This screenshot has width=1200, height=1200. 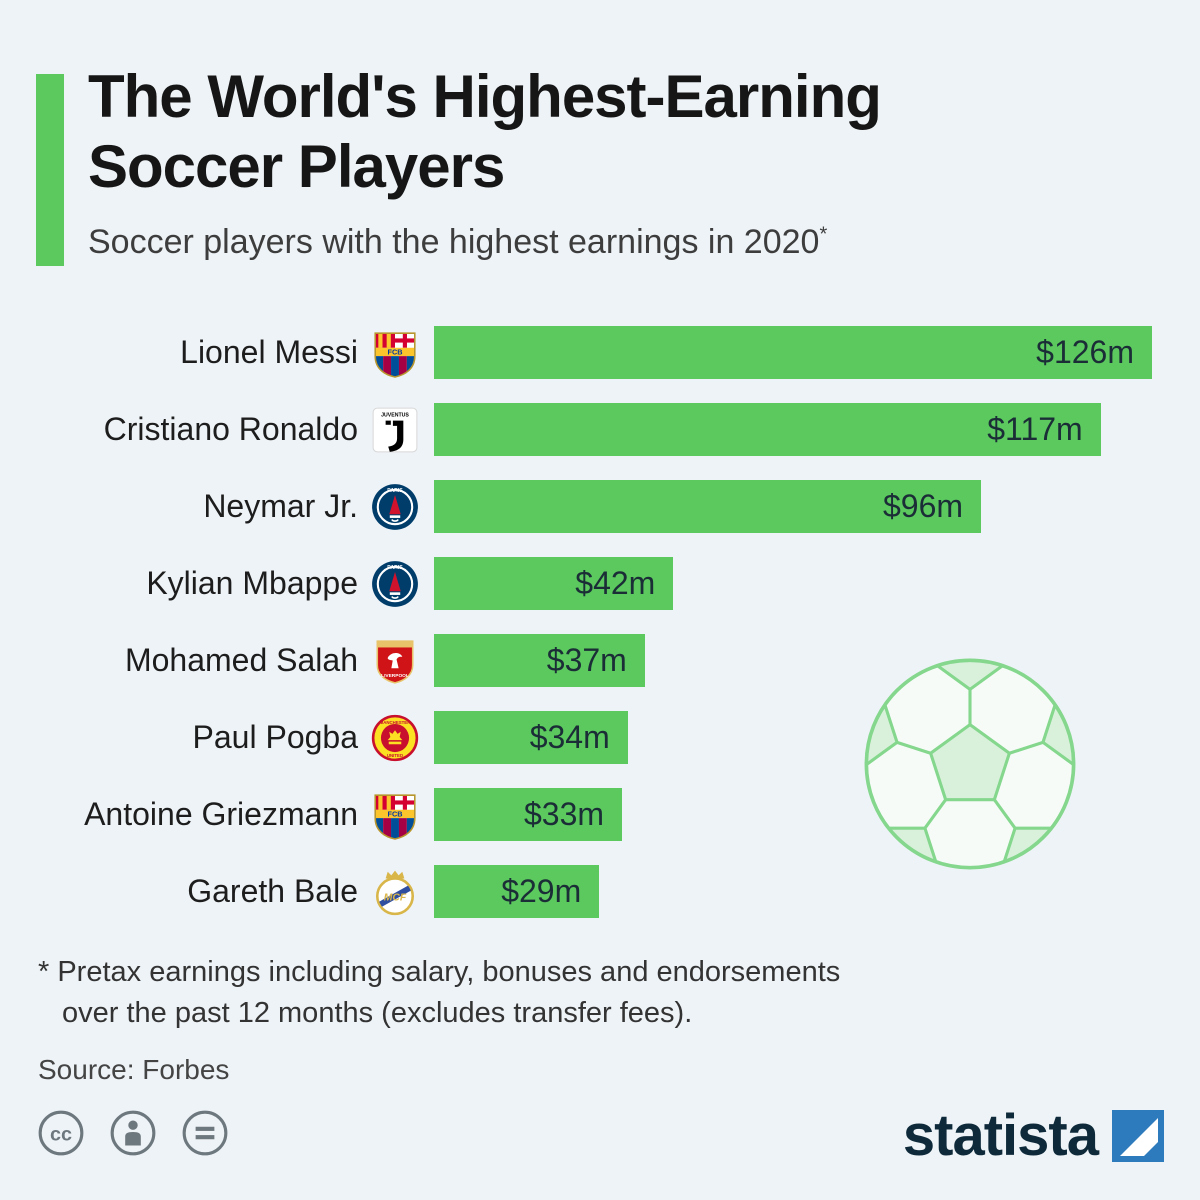 I want to click on license-icons: cc, so click(x=133, y=1133).